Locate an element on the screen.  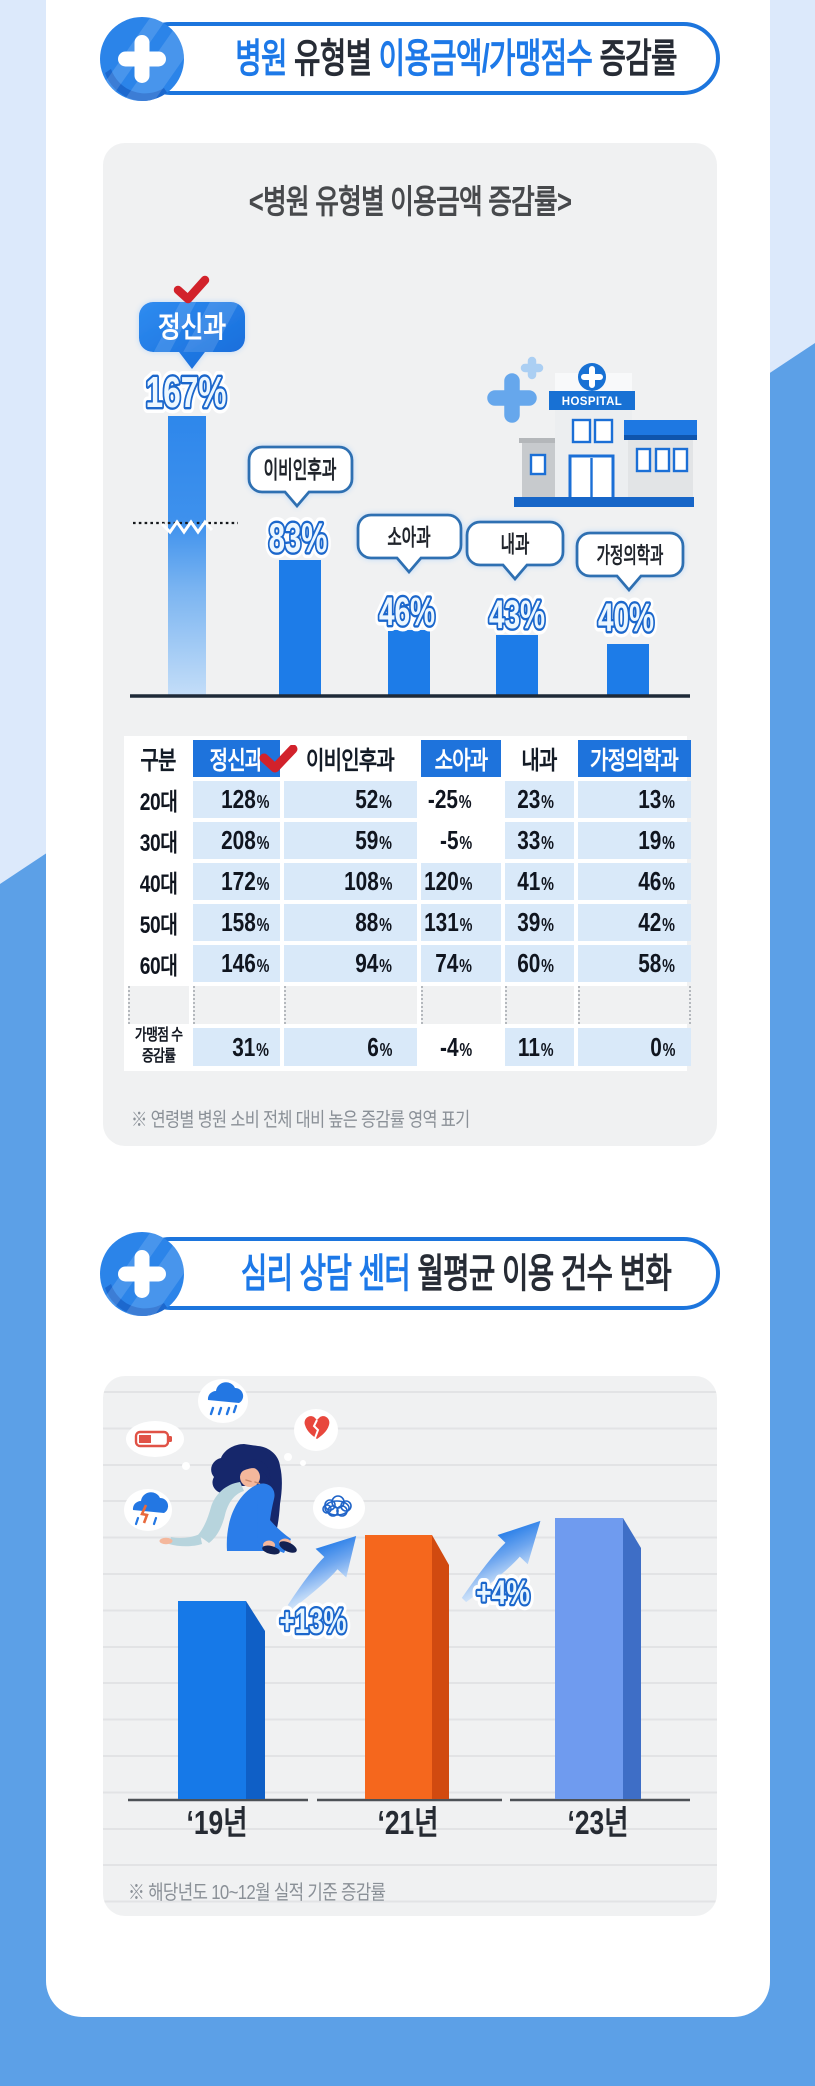
svg-text: +13% is located at coordinates (313, 1621).